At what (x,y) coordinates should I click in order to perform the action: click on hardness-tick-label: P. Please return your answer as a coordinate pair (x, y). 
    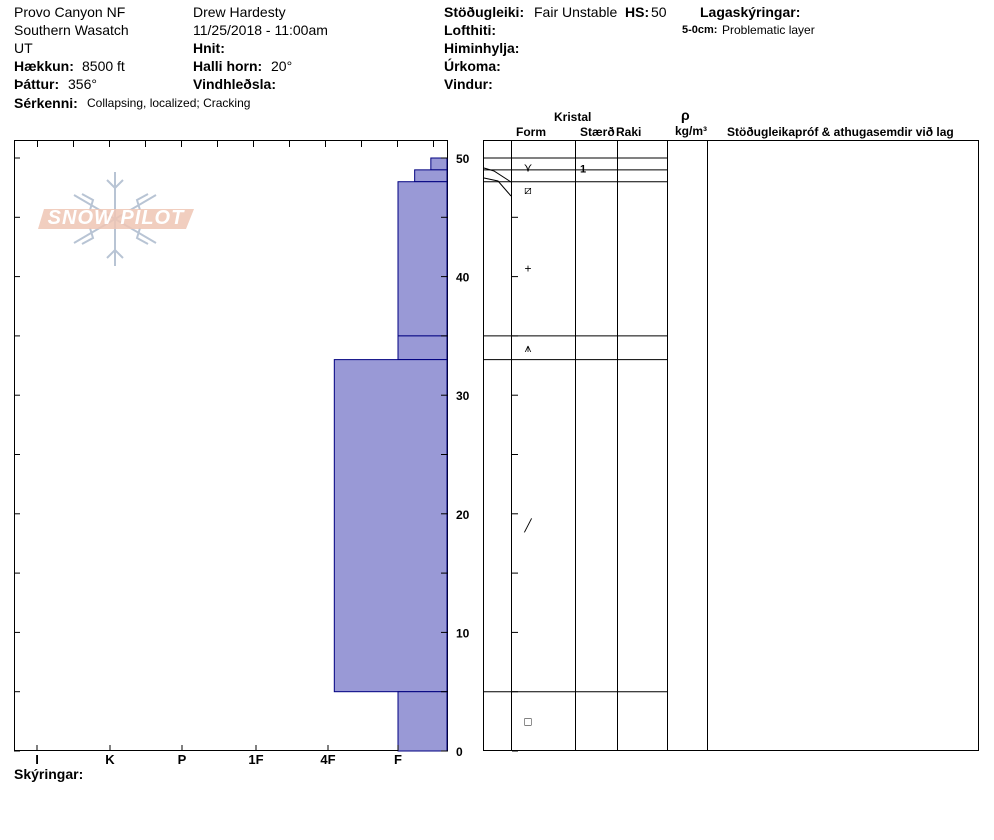
    Looking at the image, I should click on (182, 759).